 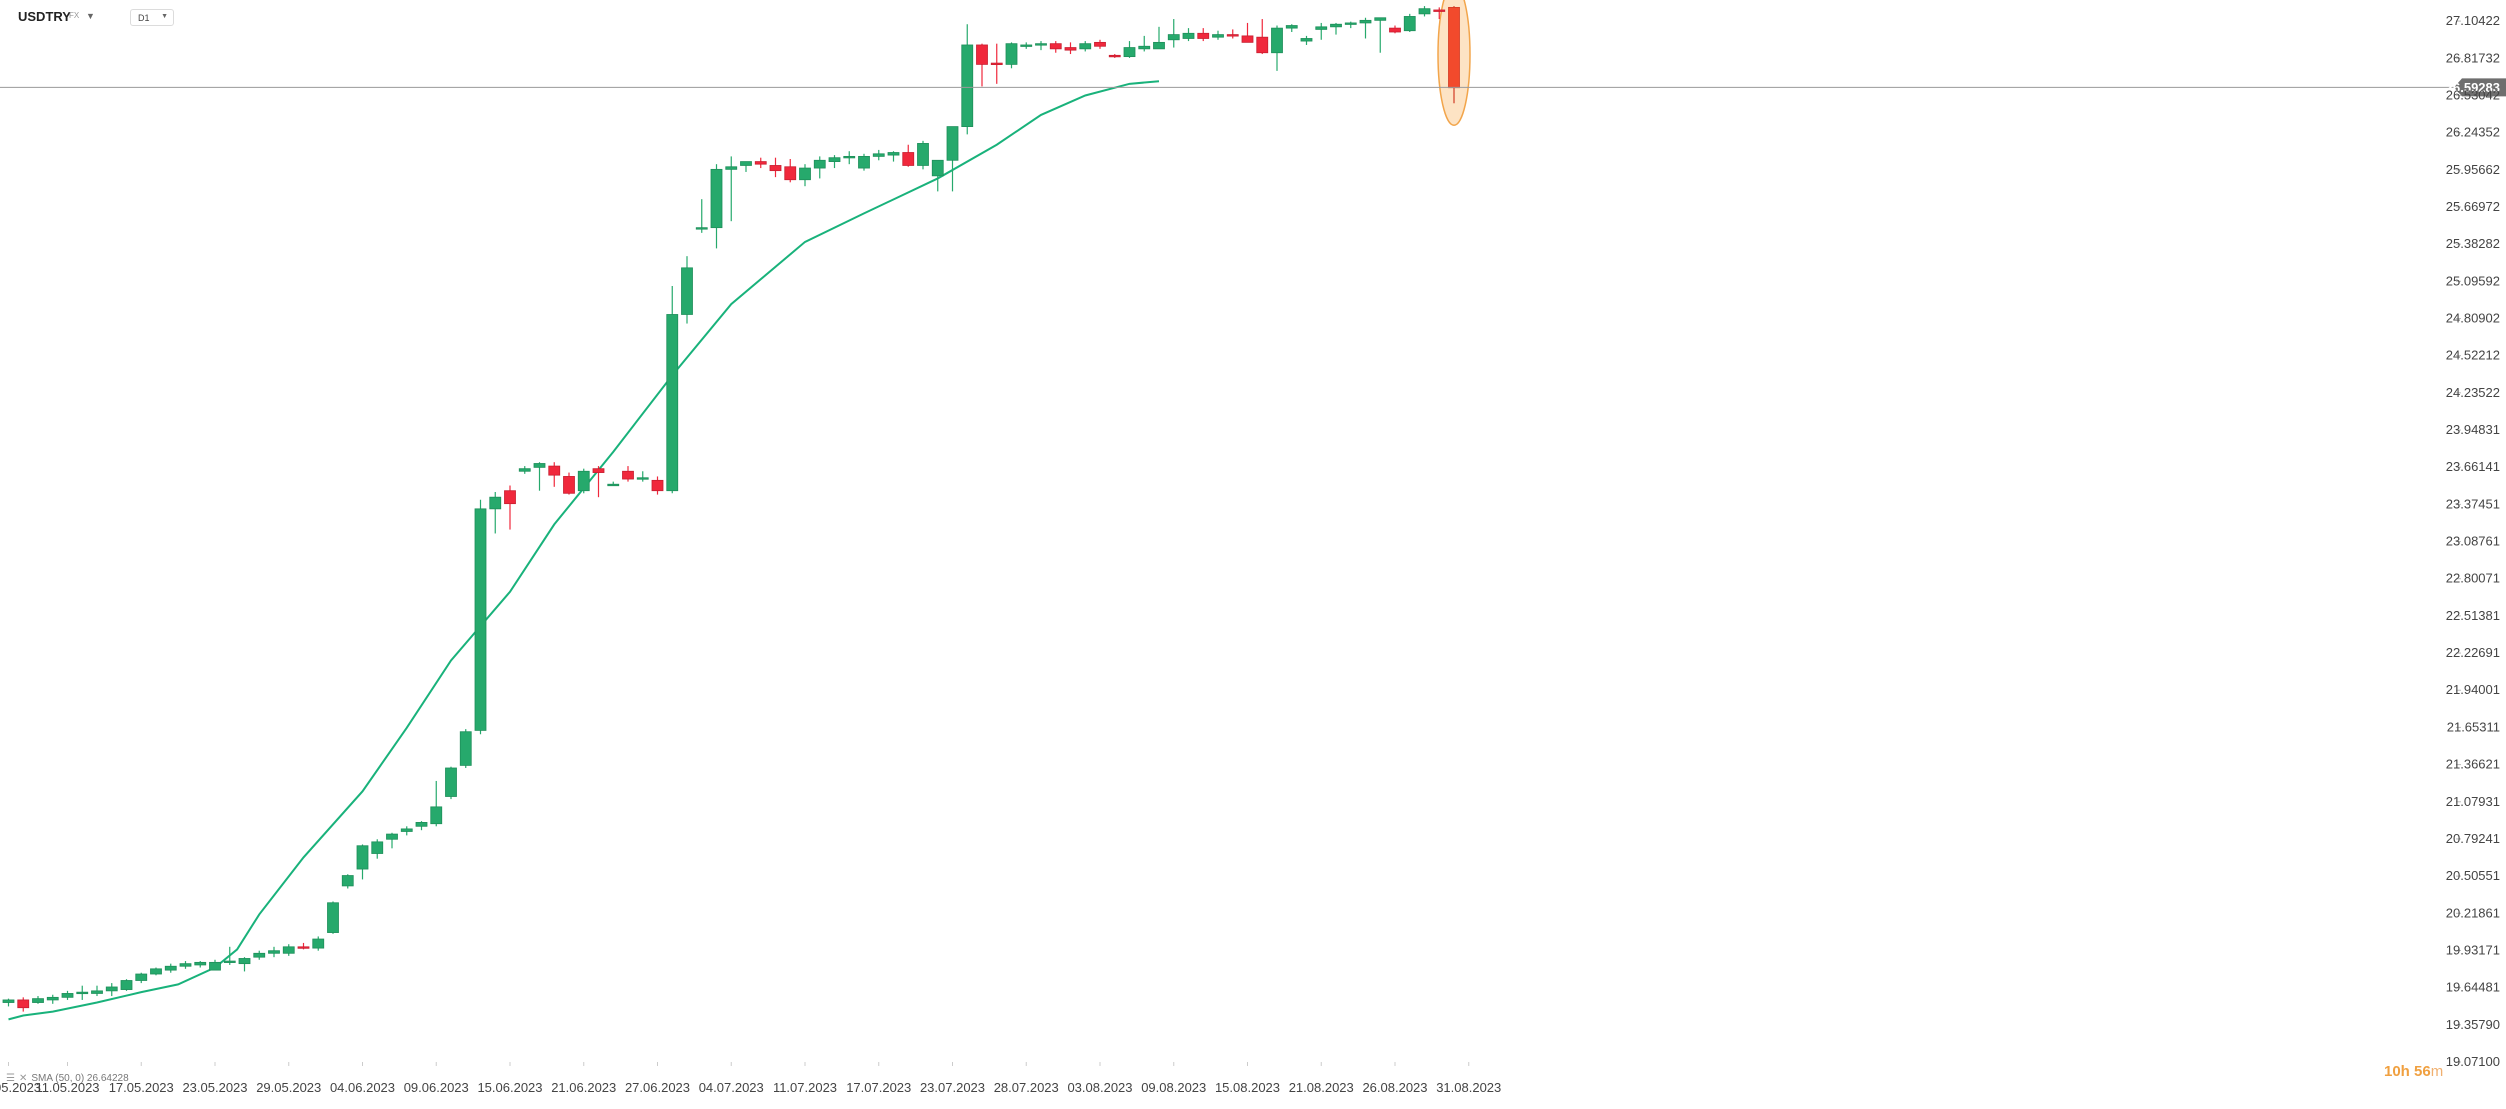 I want to click on close-icon: ✕, so click(x=23, y=1078).